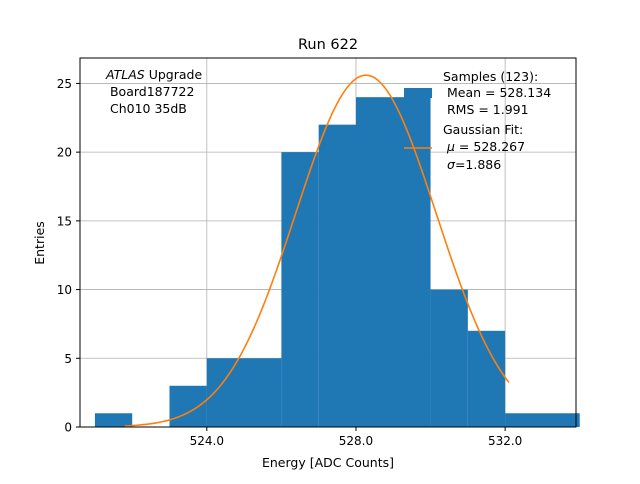 The width and height of the screenshot is (640, 484). I want to click on y-tick-label-2: 10, so click(64, 290).